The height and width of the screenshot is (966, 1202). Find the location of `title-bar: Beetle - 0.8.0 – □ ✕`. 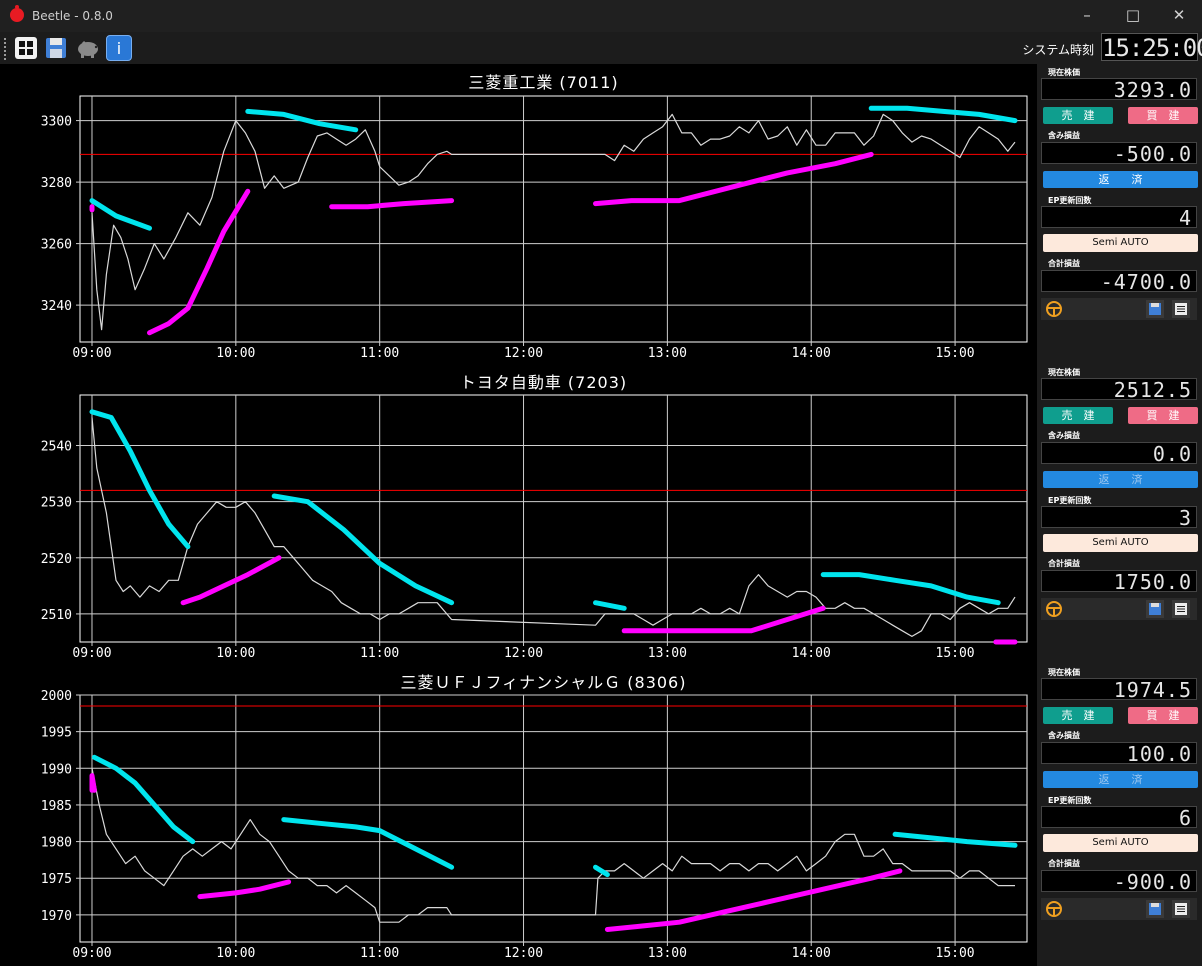

title-bar: Beetle - 0.8.0 – □ ✕ is located at coordinates (601, 16).